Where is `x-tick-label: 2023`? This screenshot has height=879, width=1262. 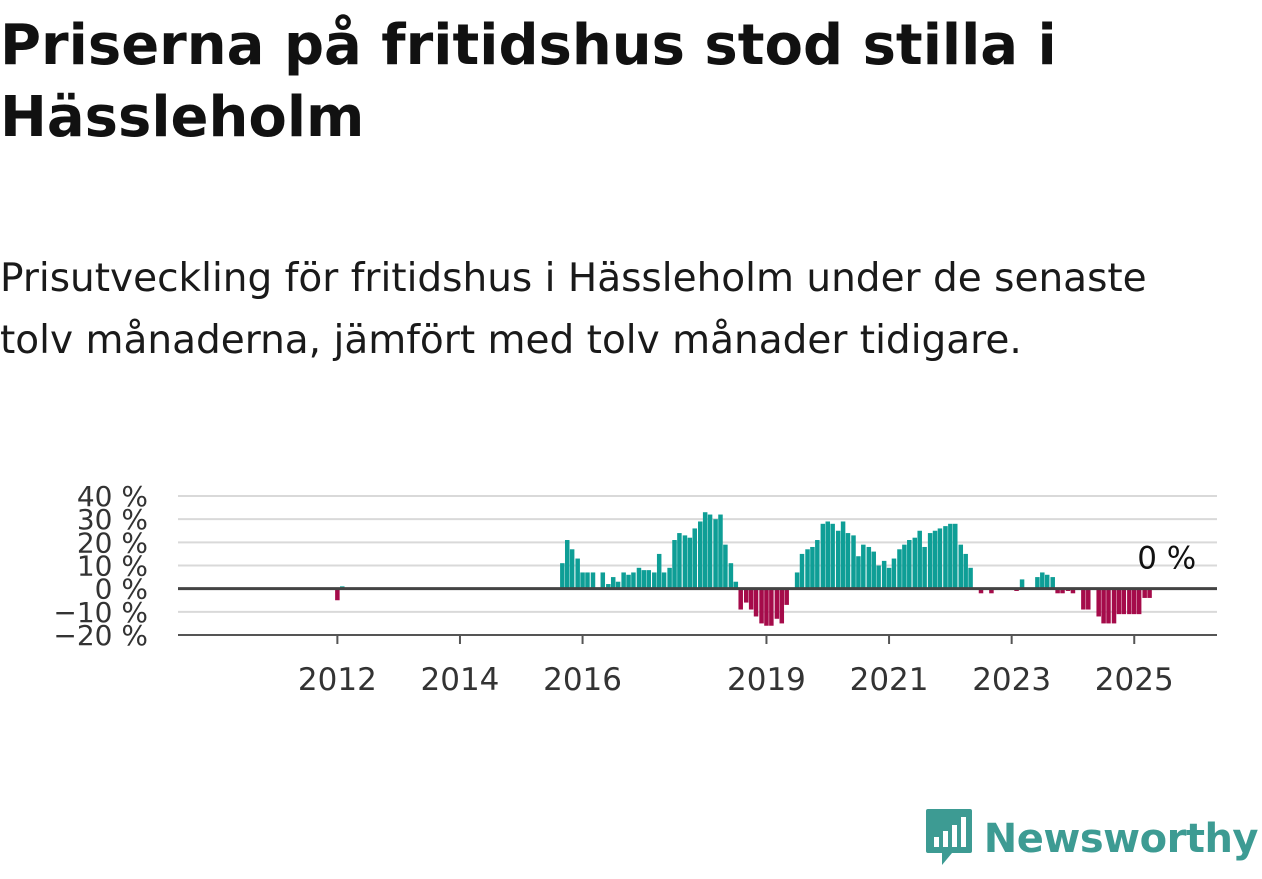
x-tick-label: 2023 is located at coordinates (1011, 680).